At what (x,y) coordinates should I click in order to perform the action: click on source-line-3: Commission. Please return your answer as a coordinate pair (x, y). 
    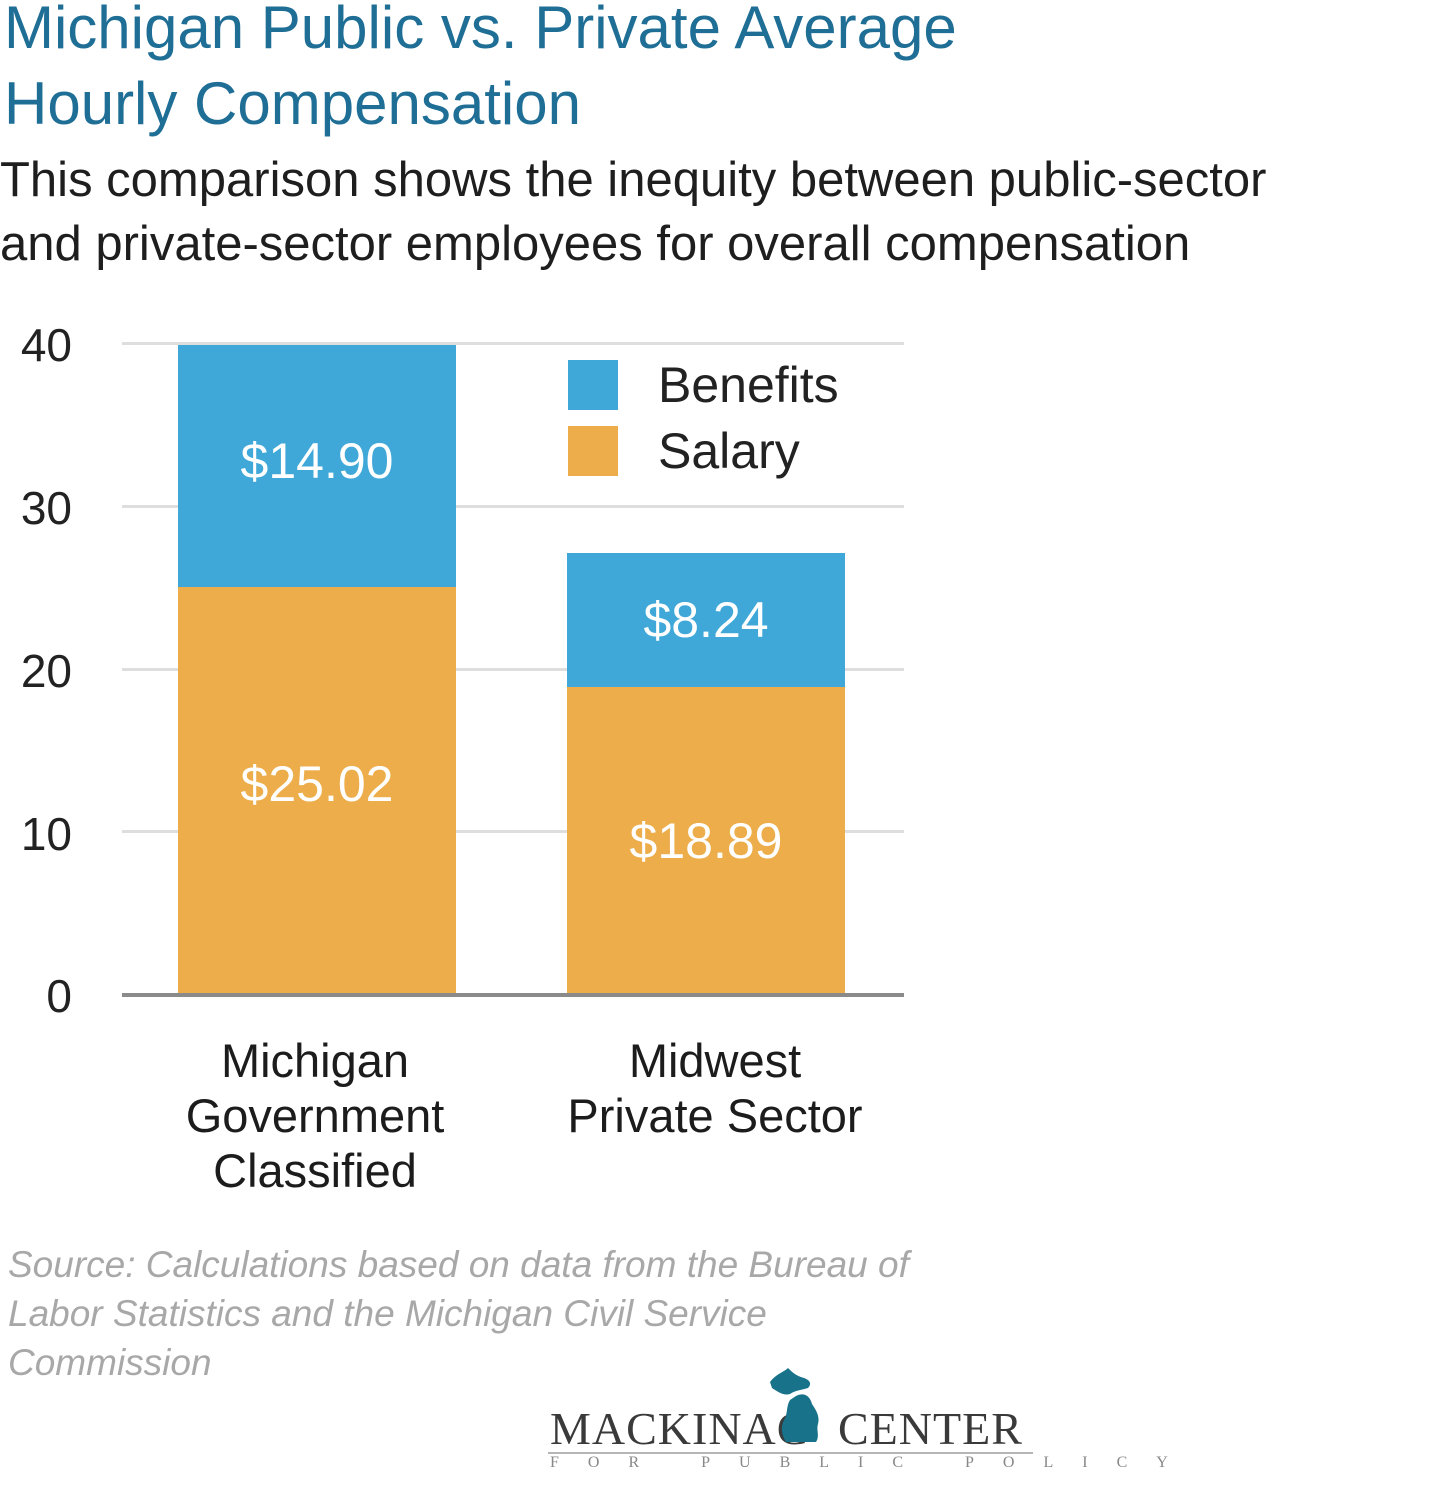
    Looking at the image, I should click on (110, 1362).